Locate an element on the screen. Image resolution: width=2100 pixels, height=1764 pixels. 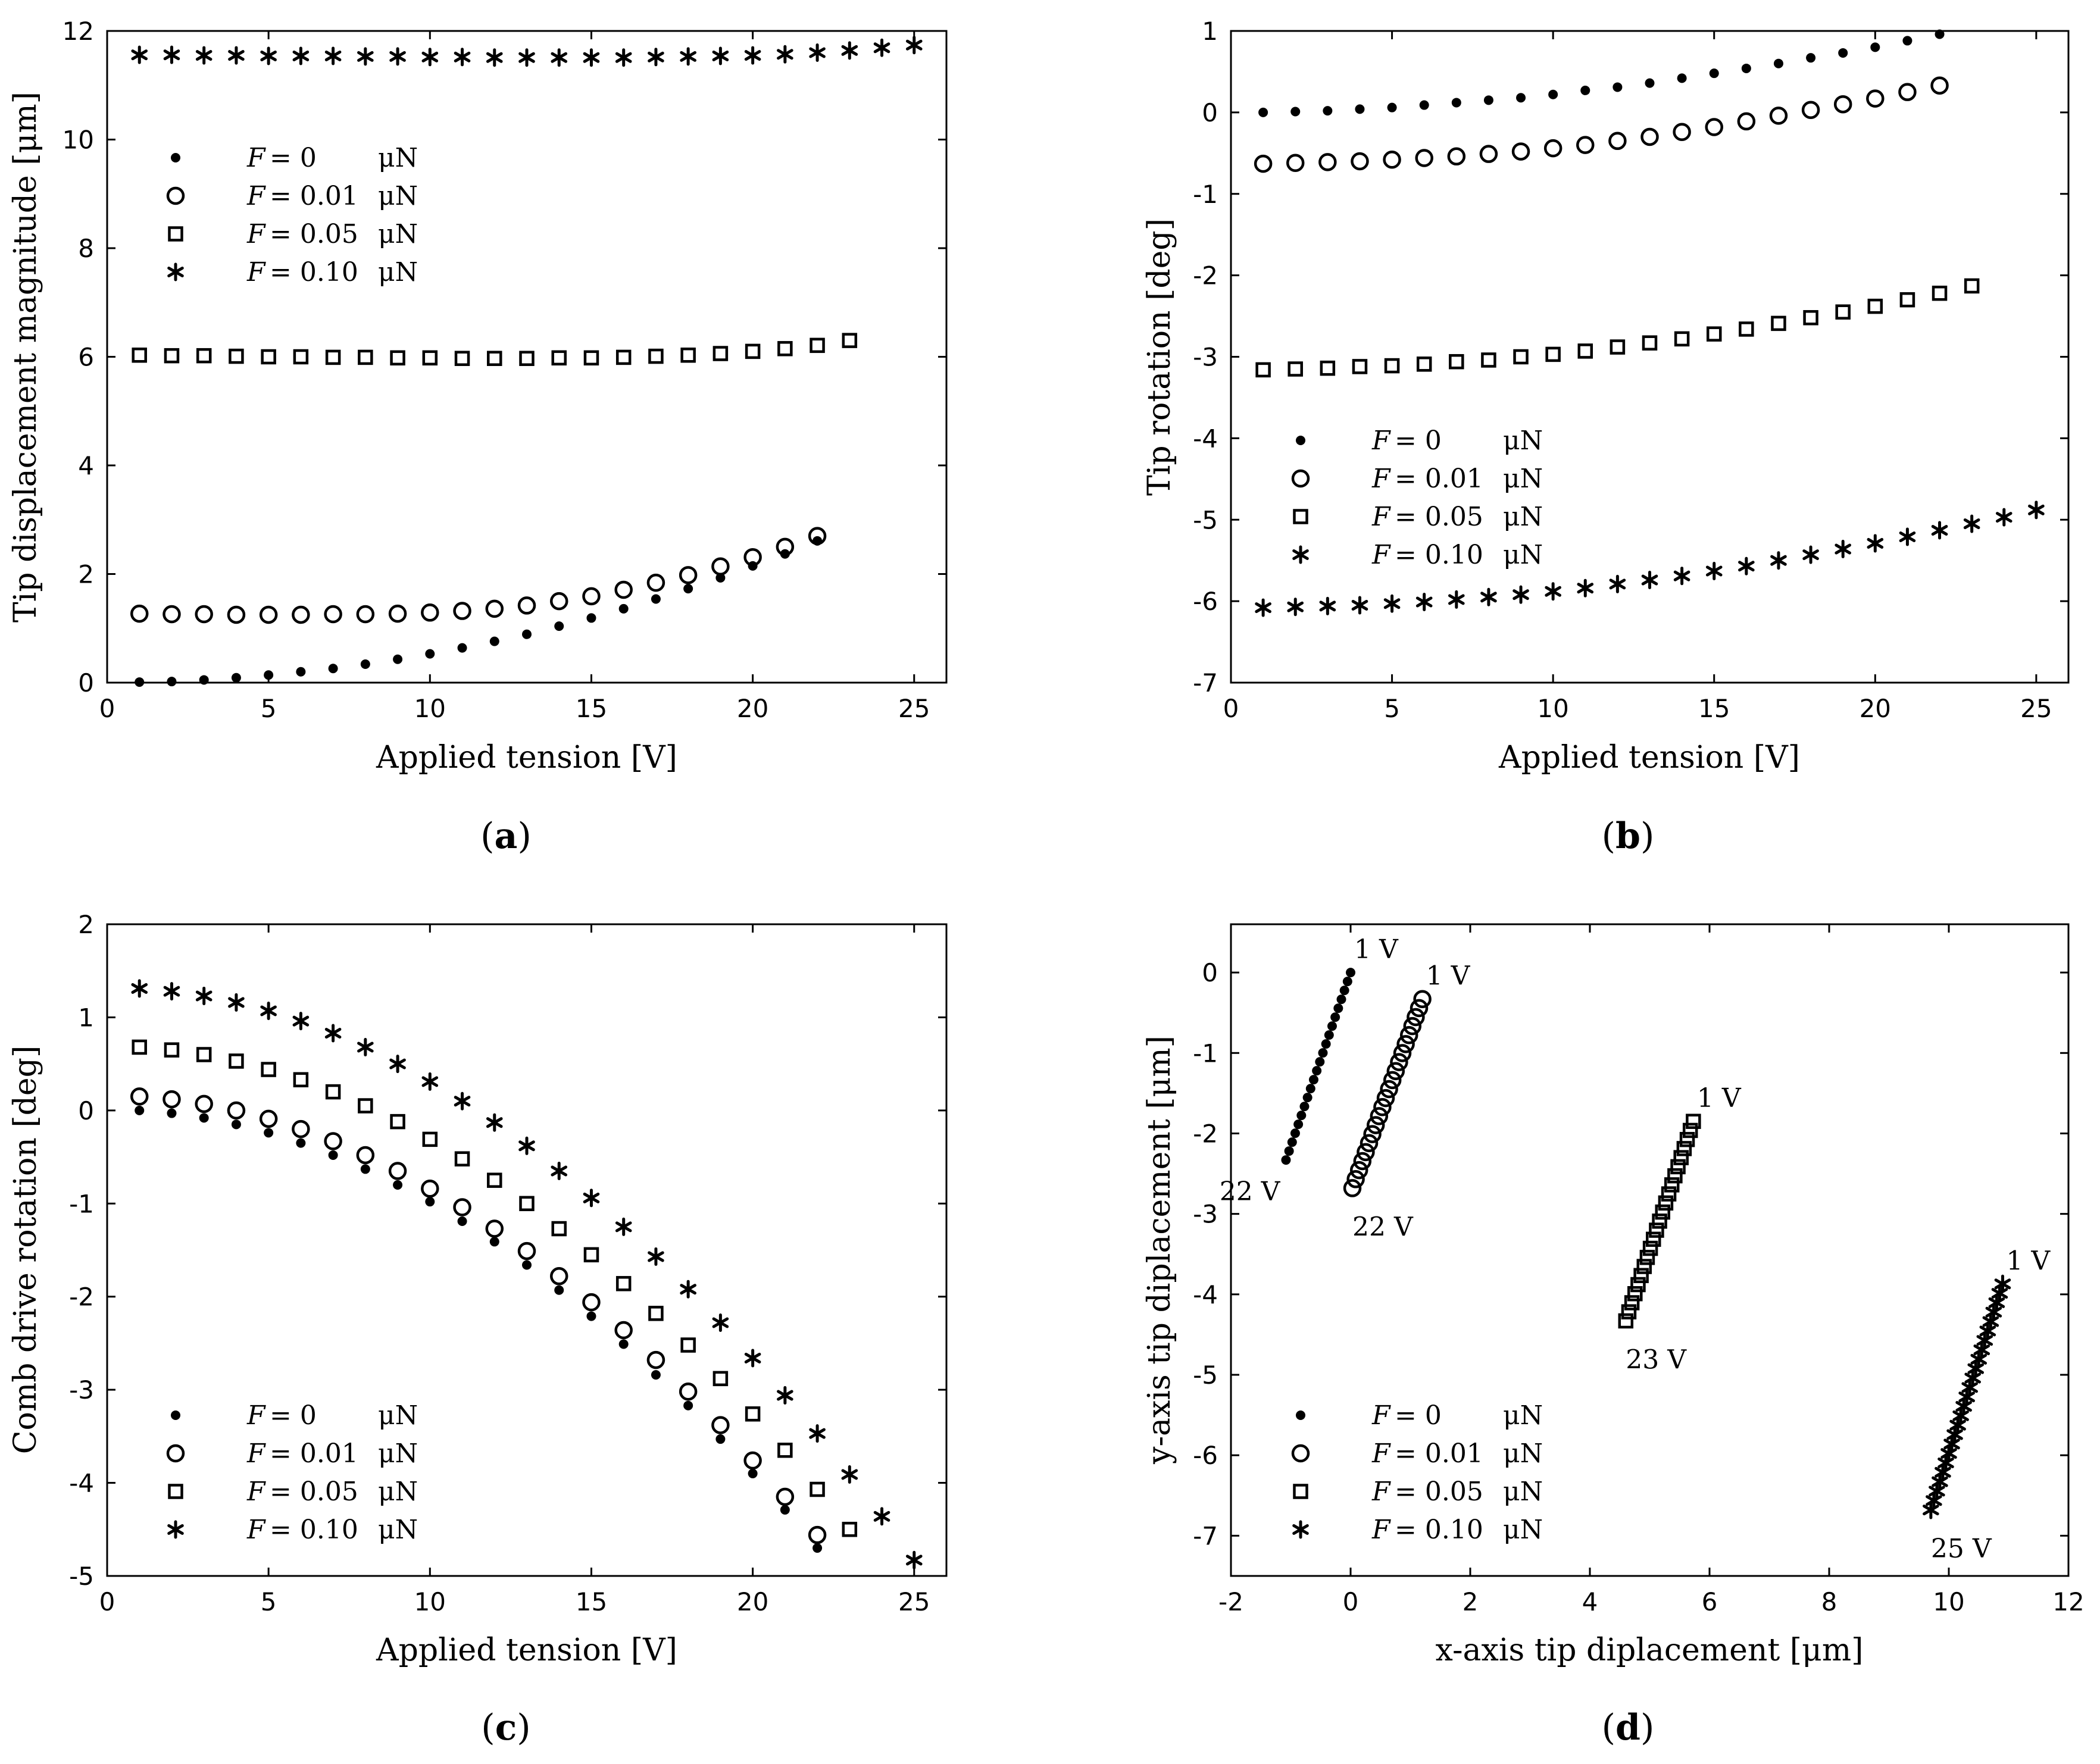
y-tick-label: -7 is located at coordinates (1205, 1535).